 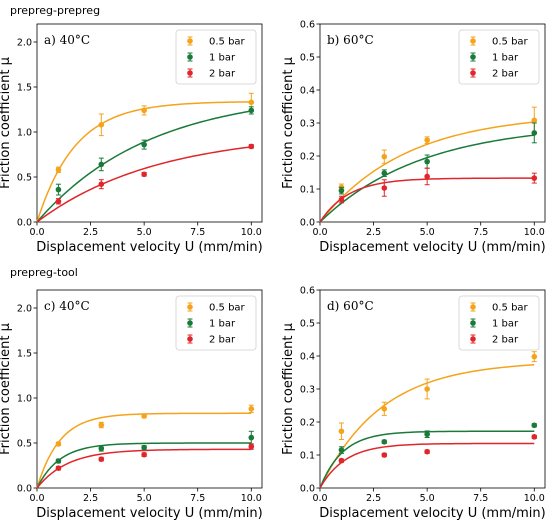 I want to click on legend-entry-label: 1 bar, so click(x=505, y=324).